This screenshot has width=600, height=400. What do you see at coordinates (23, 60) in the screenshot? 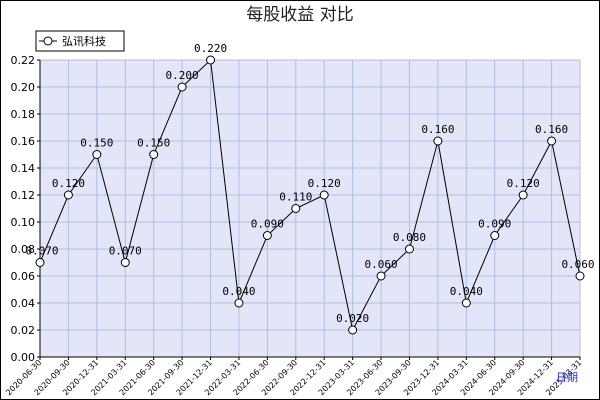
I see `y-tick-label: 0.22` at bounding box center [23, 60].